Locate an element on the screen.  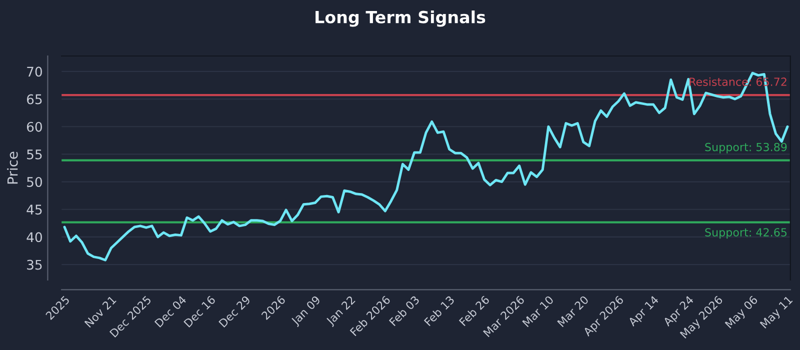
y-tick-label: 55 is located at coordinates (34, 155).